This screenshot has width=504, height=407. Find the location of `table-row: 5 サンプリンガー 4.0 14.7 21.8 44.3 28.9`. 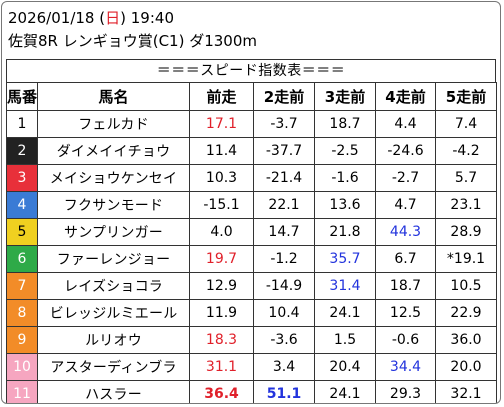

table-row: 5 サンプリンガー 4.0 14.7 21.8 44.3 28.9 is located at coordinates (251, 232).